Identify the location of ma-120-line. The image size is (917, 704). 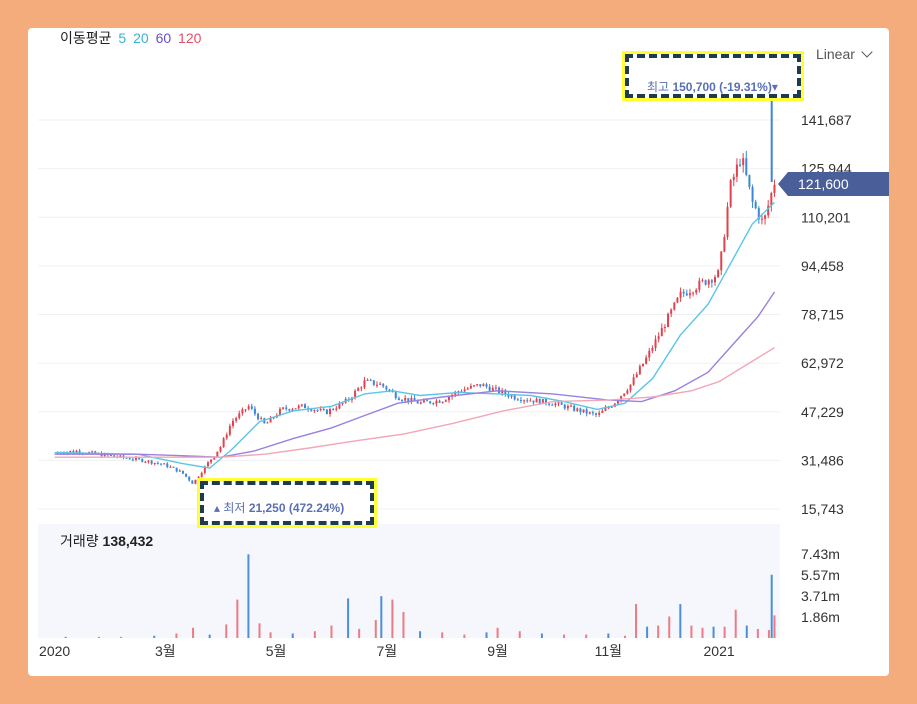
(414, 402).